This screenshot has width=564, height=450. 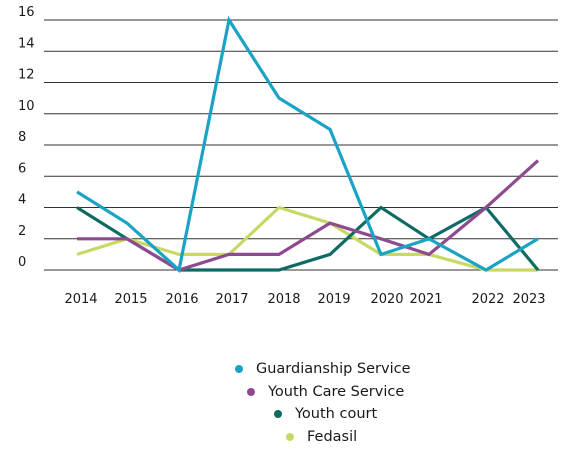 What do you see at coordinates (22, 168) in the screenshot?
I see `y-tick-label: 6` at bounding box center [22, 168].